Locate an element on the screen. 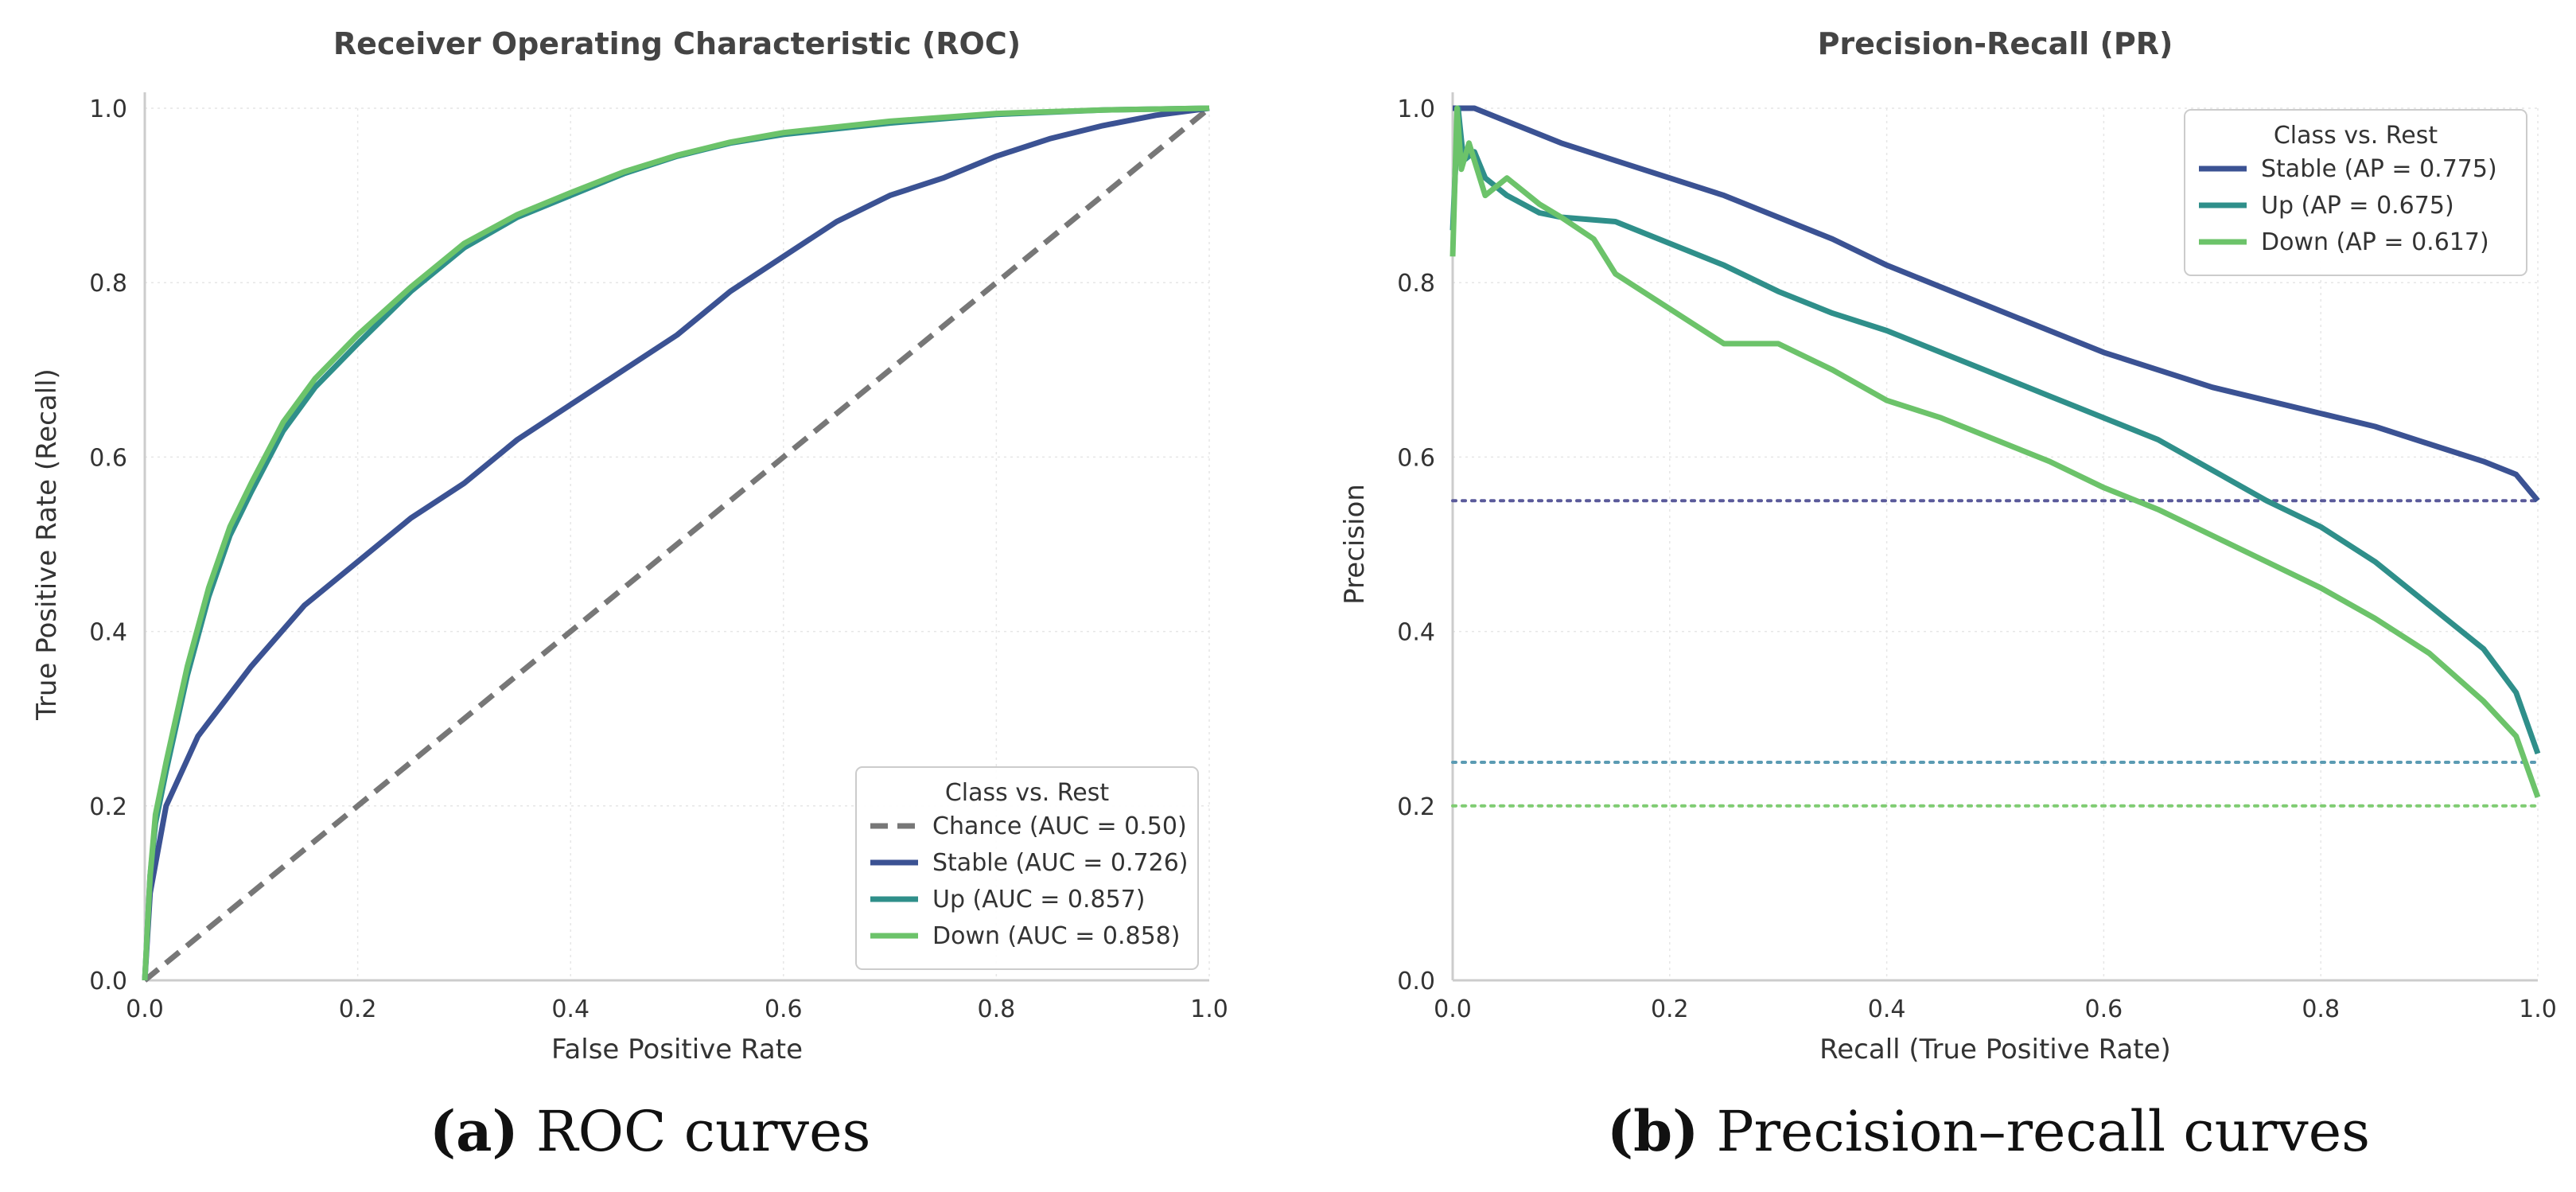 The image size is (2576, 1192). roc-legend-label-down: Down (AUC = 0.858) is located at coordinates (1056, 936).